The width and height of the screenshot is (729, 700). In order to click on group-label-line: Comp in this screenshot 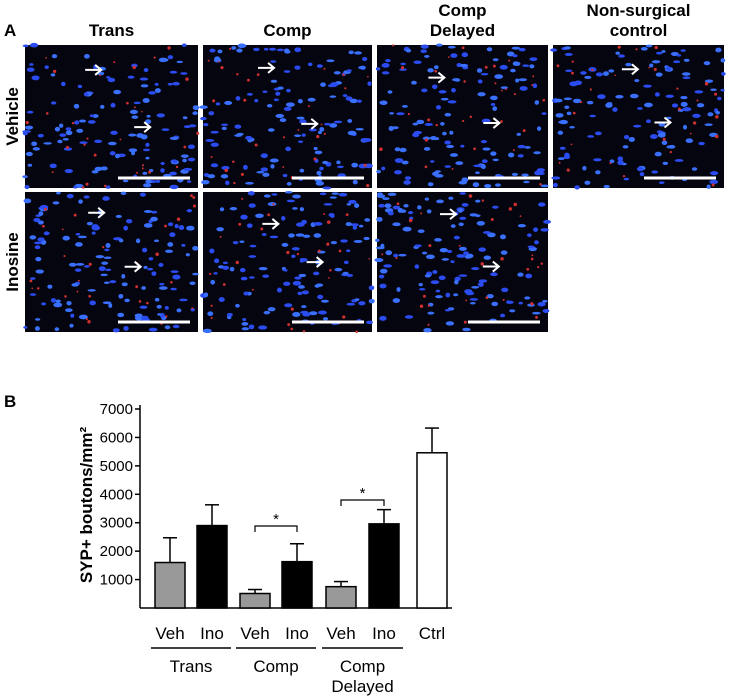, I will do `click(275, 666)`.